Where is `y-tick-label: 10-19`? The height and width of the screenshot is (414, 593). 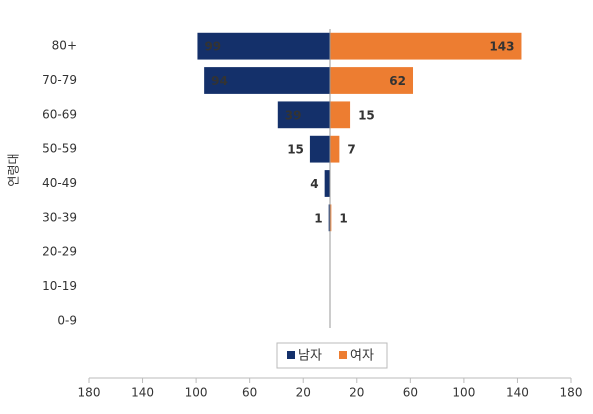
y-tick-label: 10-19 is located at coordinates (59, 286).